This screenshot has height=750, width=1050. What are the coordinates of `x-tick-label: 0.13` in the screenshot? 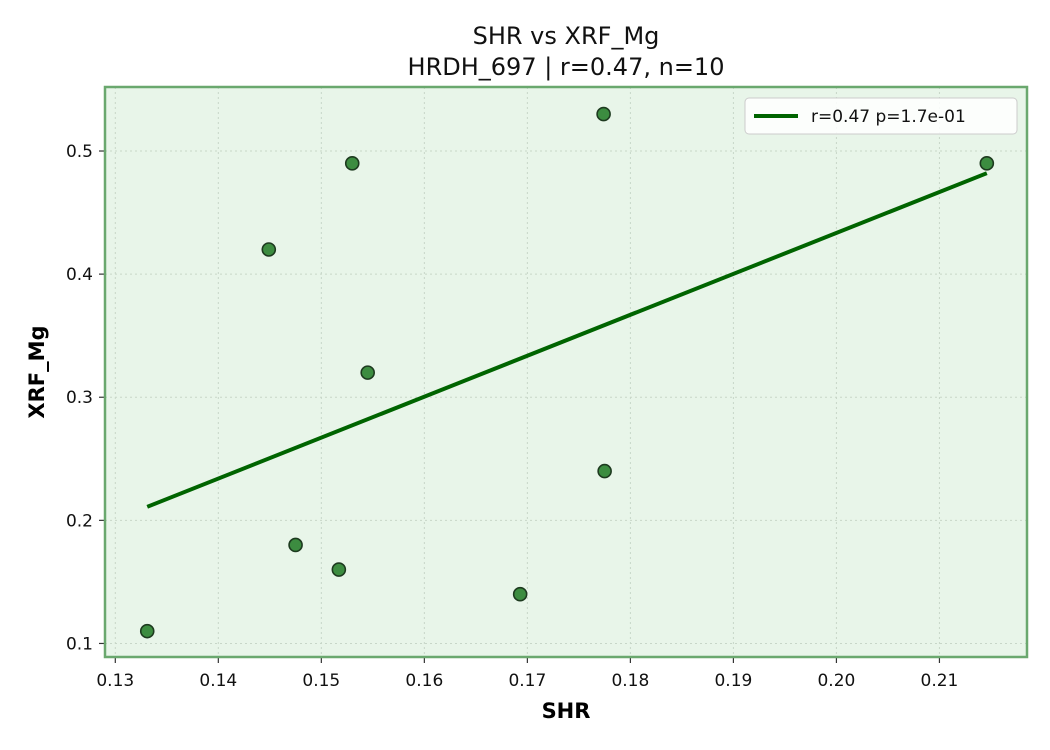 It's located at (115, 681).